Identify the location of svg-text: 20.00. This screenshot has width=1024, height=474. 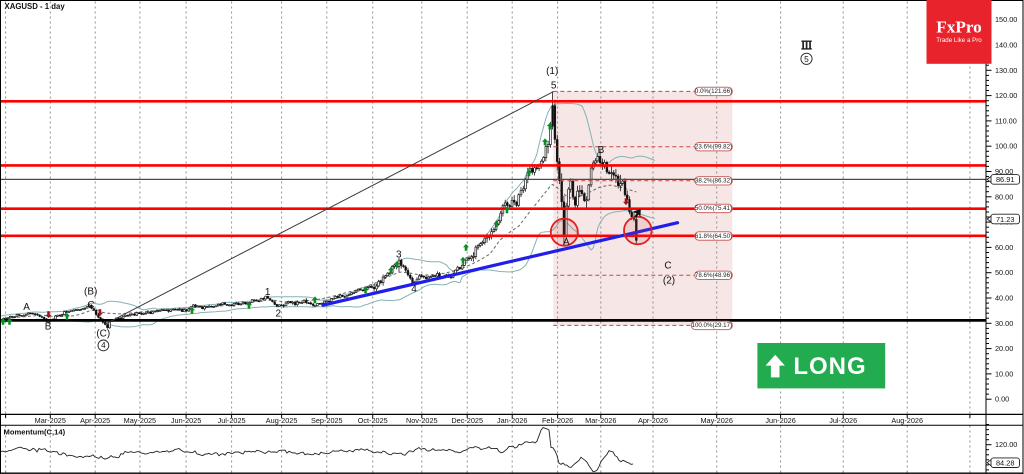
(1004, 348).